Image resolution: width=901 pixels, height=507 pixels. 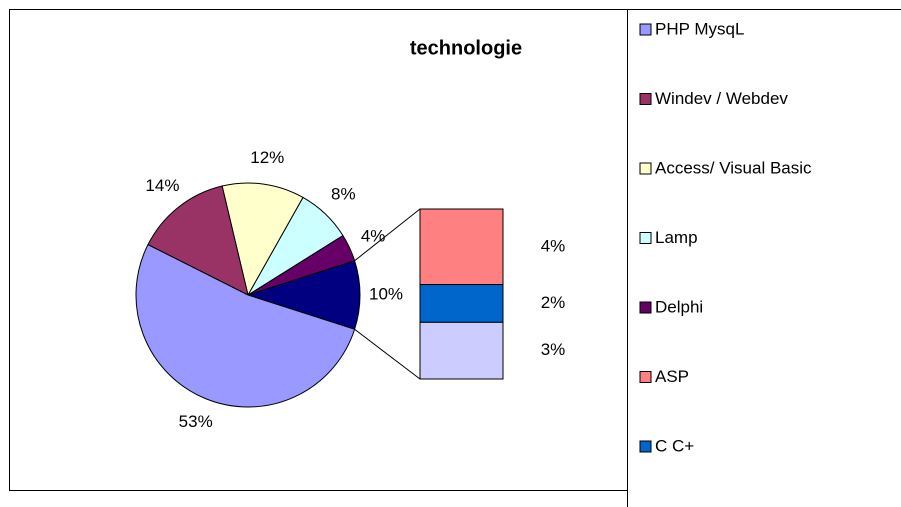 What do you see at coordinates (733, 167) in the screenshot?
I see `legend-label: Access/ Visual Basic` at bounding box center [733, 167].